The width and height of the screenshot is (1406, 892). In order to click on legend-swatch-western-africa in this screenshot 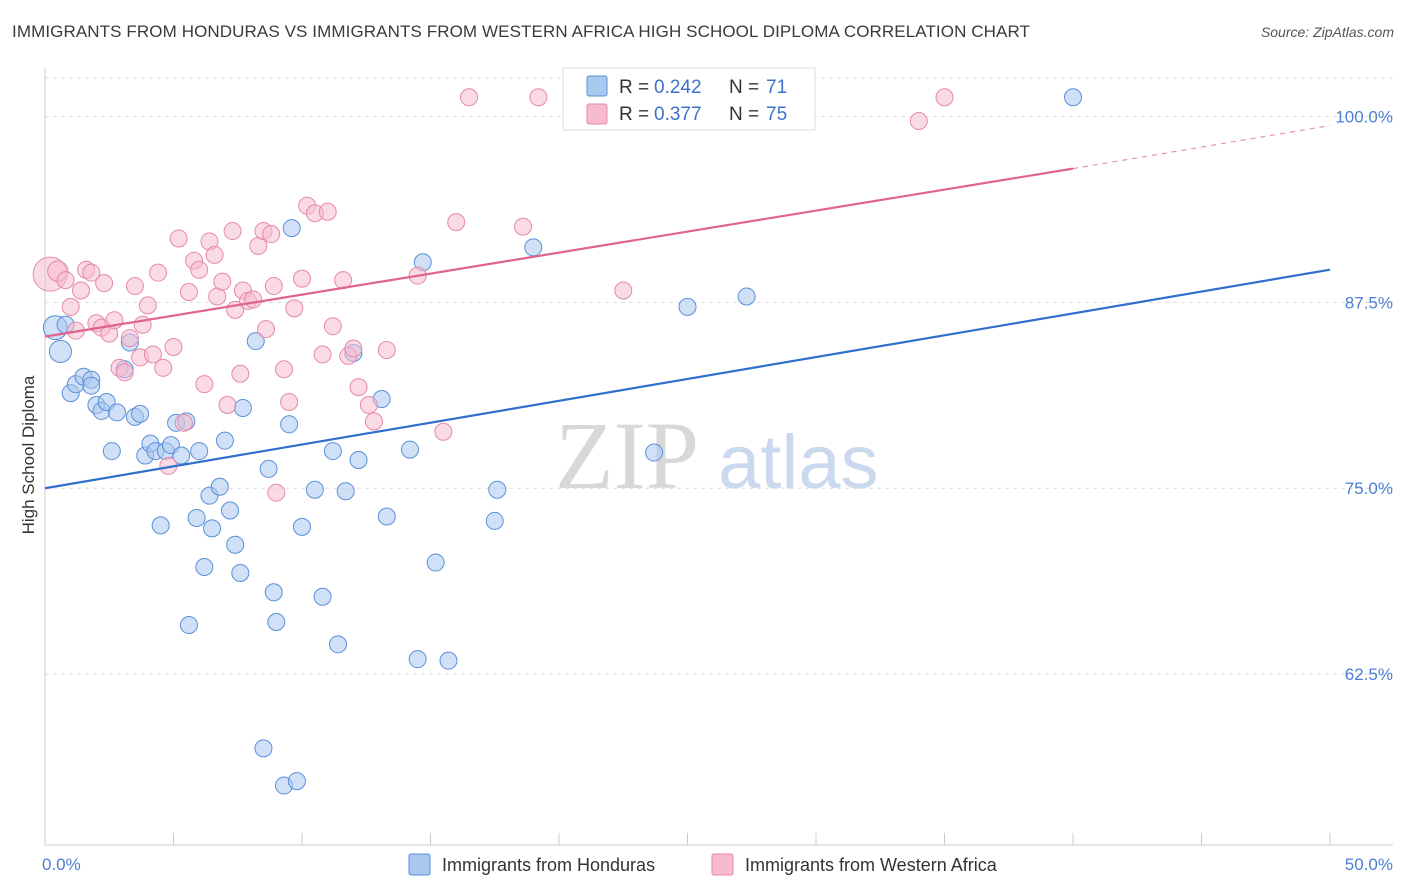, I will do `click(597, 114)`.